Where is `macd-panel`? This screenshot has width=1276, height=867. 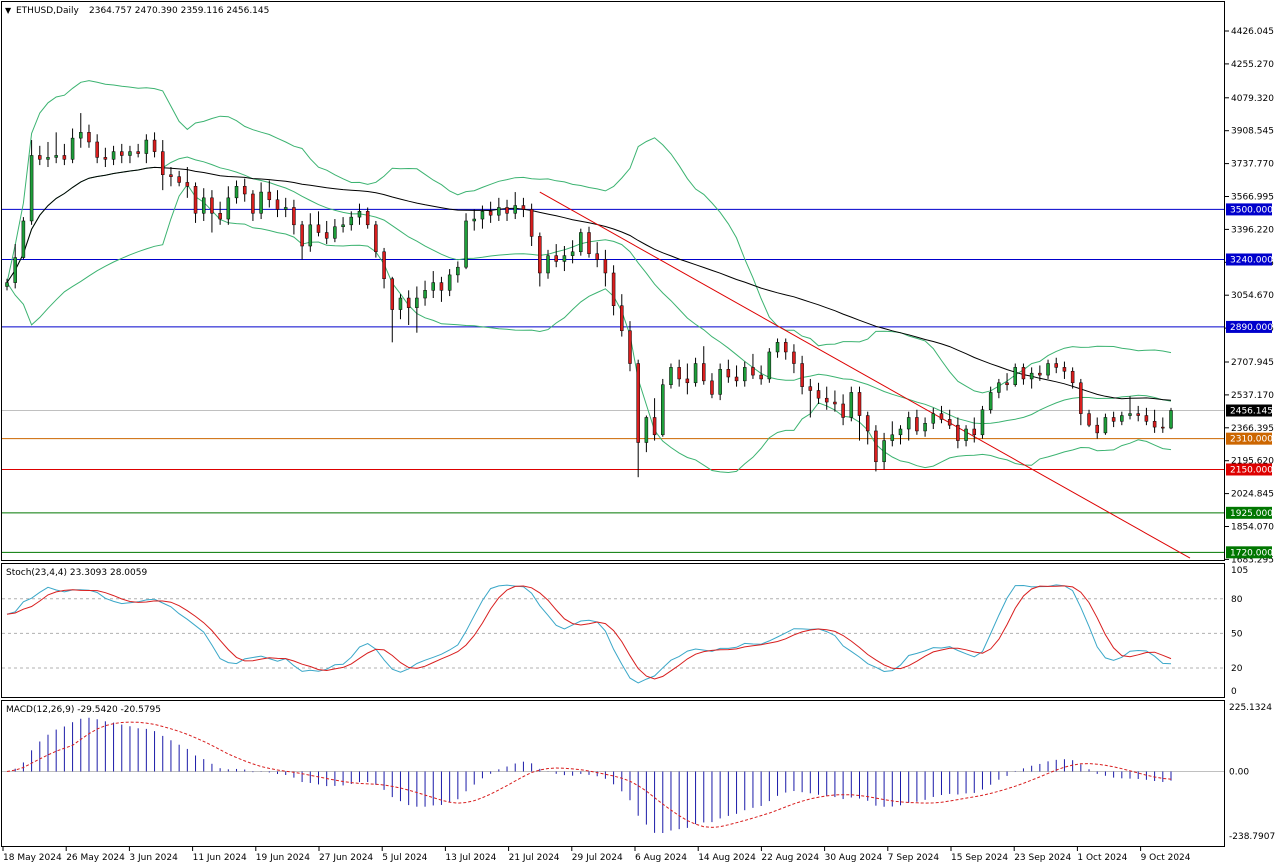 macd-panel is located at coordinates (613, 775).